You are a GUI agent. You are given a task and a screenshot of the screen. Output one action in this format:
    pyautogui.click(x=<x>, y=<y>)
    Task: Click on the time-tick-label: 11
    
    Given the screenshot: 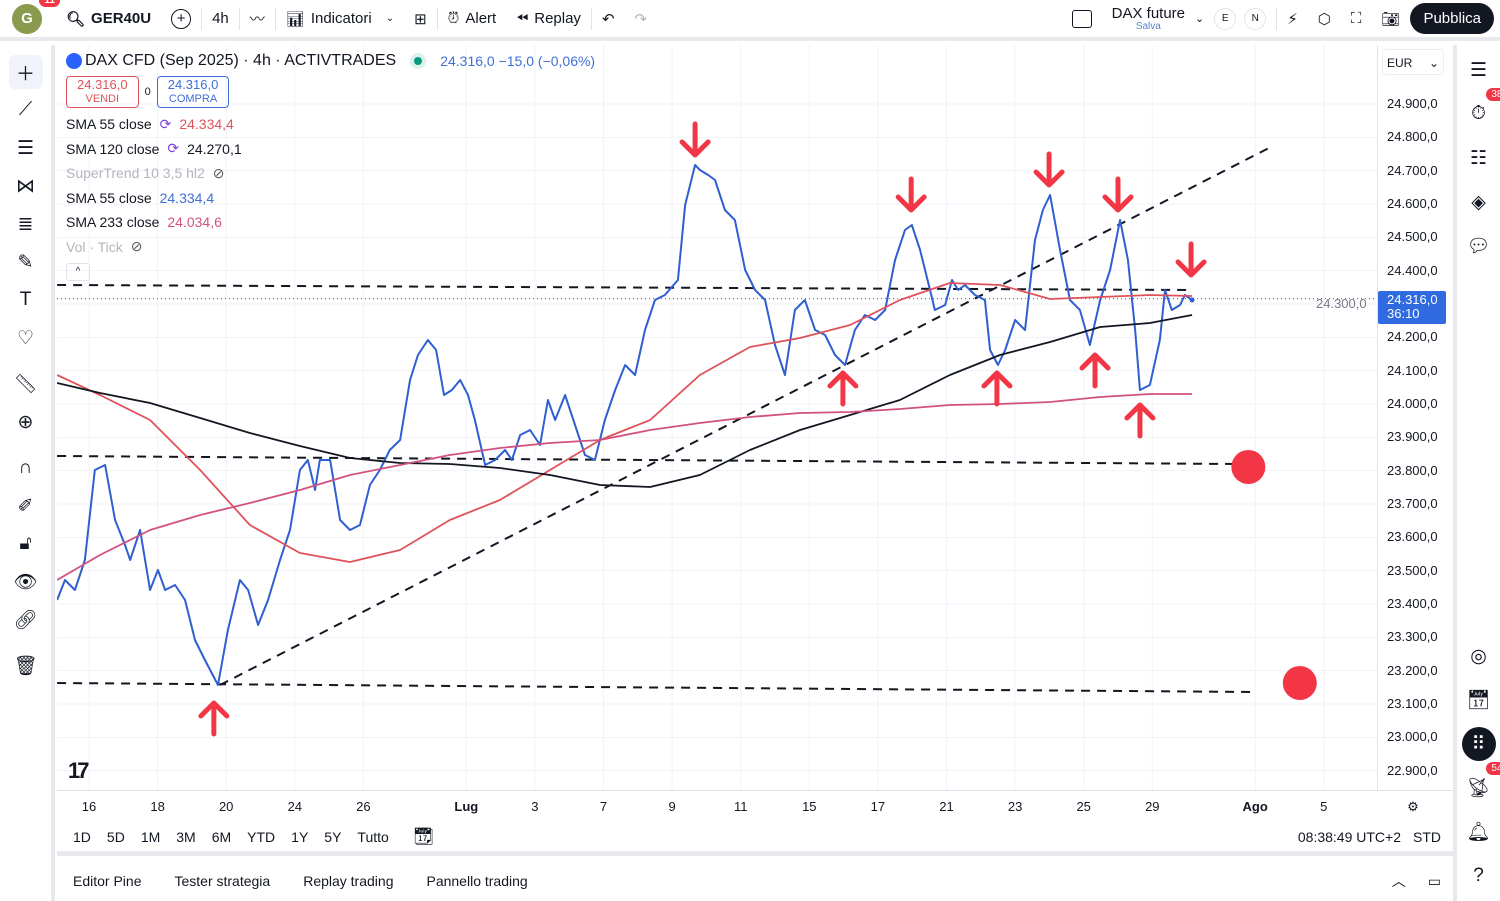 What is the action you would take?
    pyautogui.click(x=740, y=806)
    